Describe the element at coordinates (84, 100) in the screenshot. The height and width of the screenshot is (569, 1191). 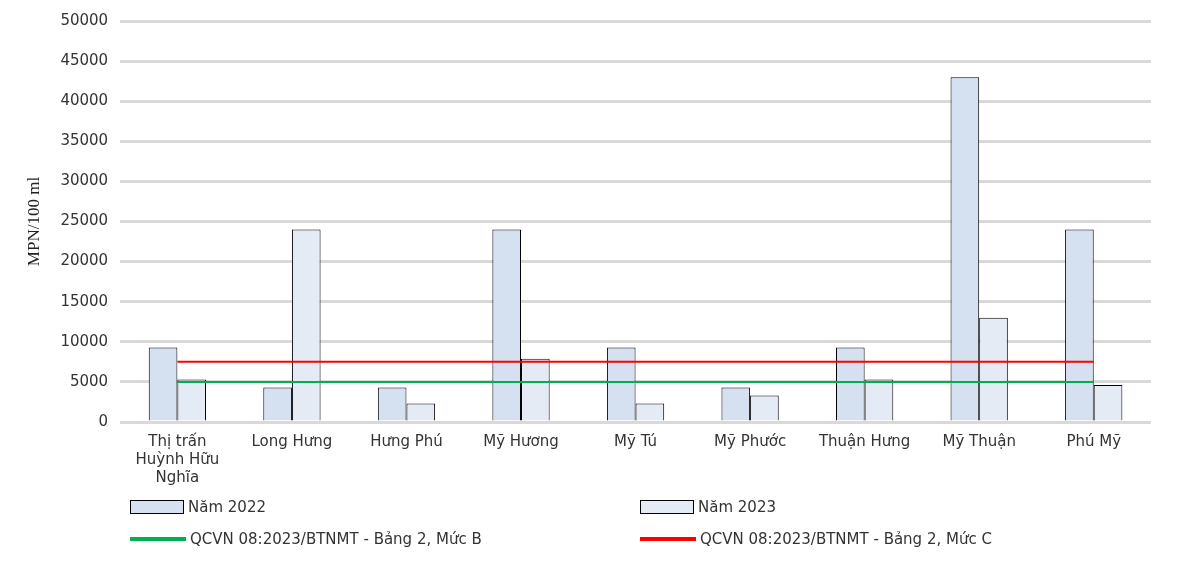
I see `y-tick-label: 40000` at that location.